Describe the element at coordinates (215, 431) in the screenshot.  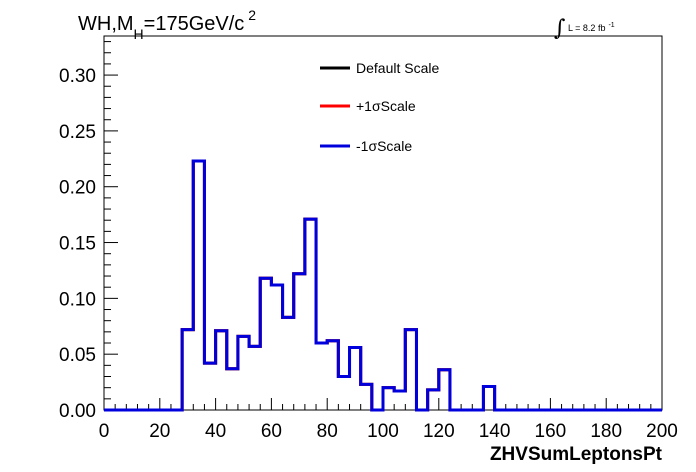
I see `x-tick-label: 40` at that location.